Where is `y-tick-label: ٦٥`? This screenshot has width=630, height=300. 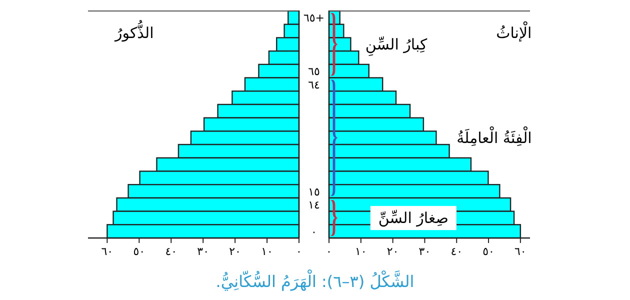
y-tick-label: ٦٥ is located at coordinates (314, 71).